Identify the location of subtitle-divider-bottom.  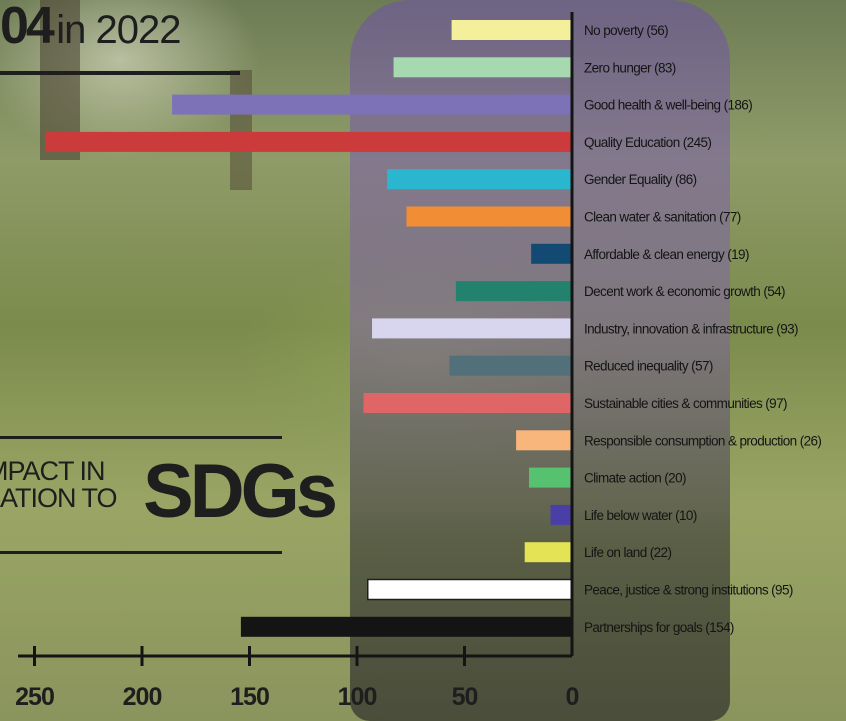
(141, 552).